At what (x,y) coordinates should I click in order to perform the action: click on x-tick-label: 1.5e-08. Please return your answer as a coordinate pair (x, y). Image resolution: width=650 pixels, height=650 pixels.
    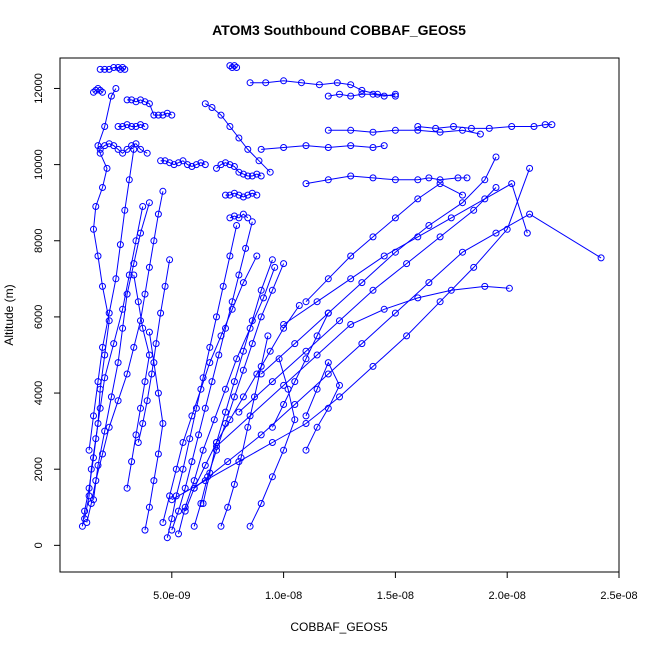
    Looking at the image, I should click on (395, 596).